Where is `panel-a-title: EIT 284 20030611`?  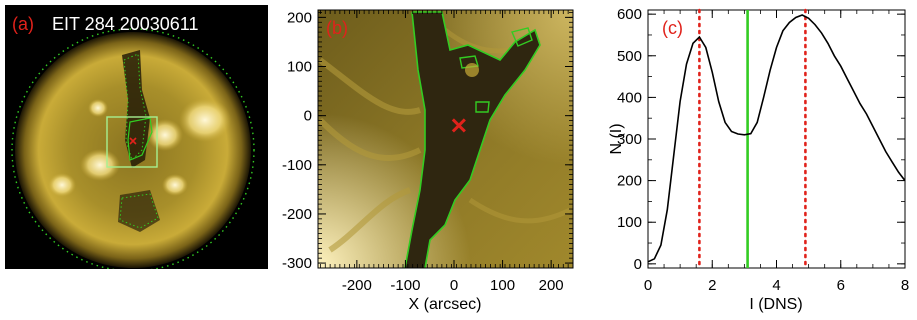 panel-a-title: EIT 284 20030611 is located at coordinates (125, 24).